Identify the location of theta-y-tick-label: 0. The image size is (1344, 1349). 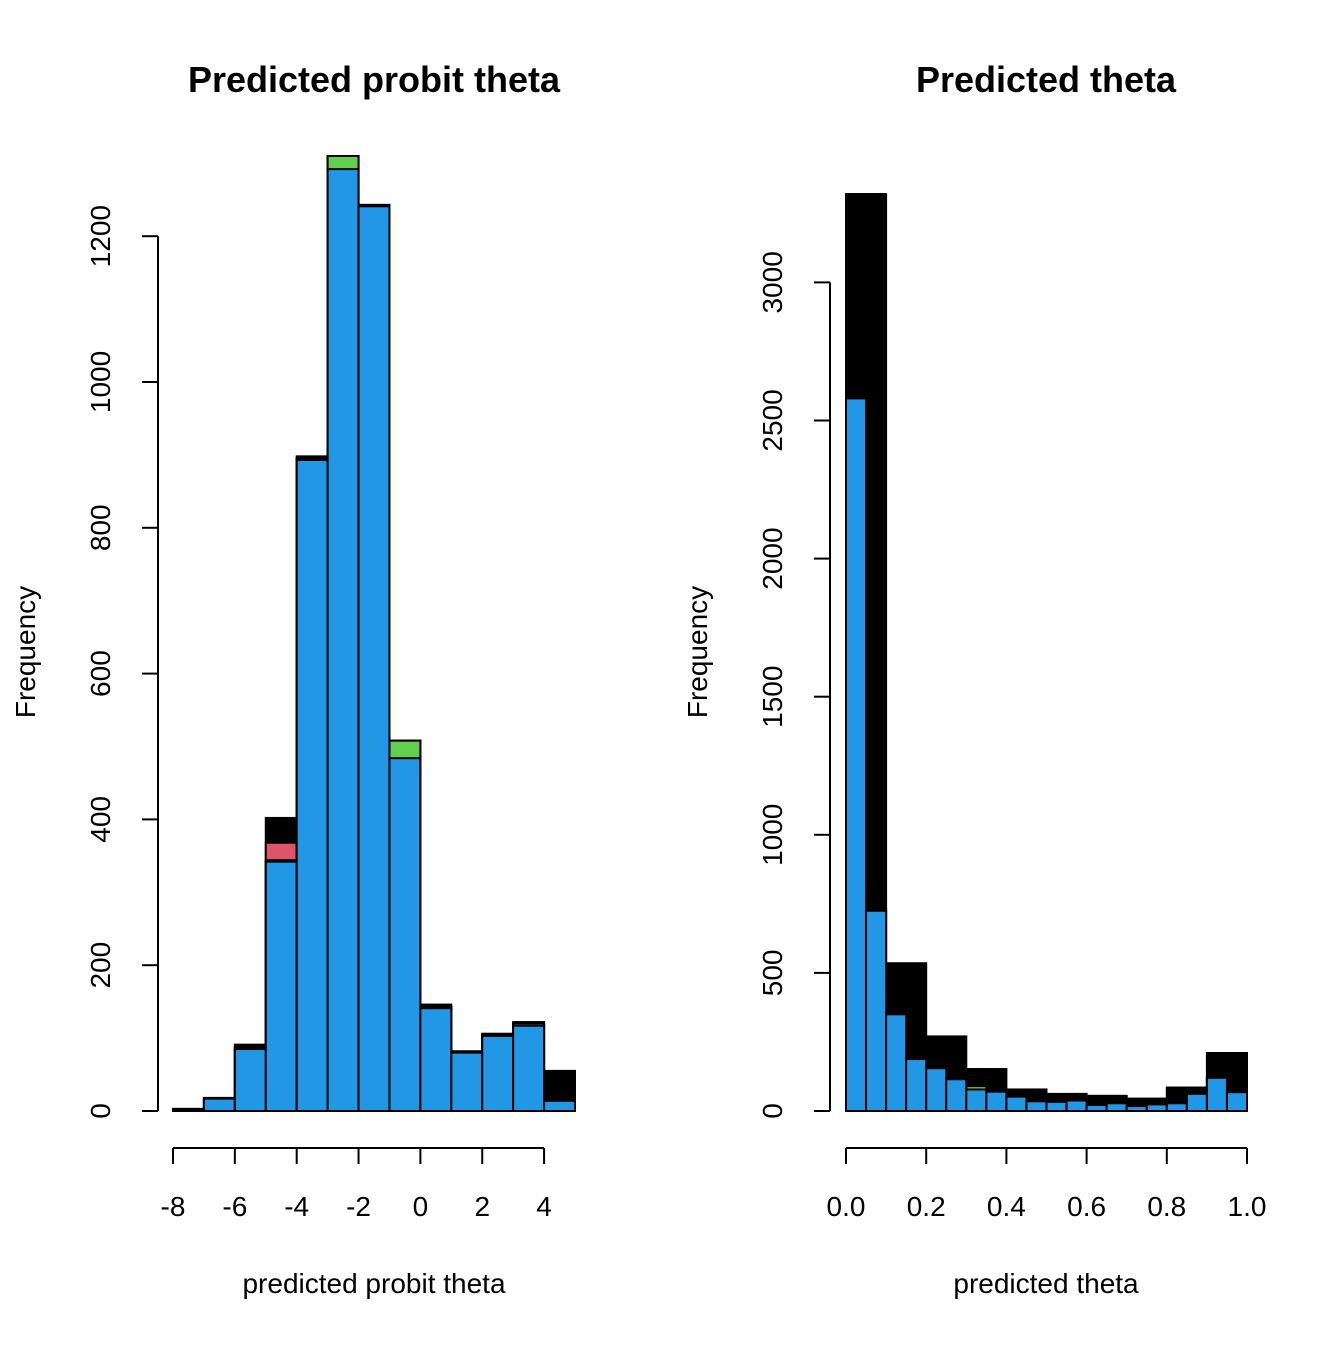
(772, 1111).